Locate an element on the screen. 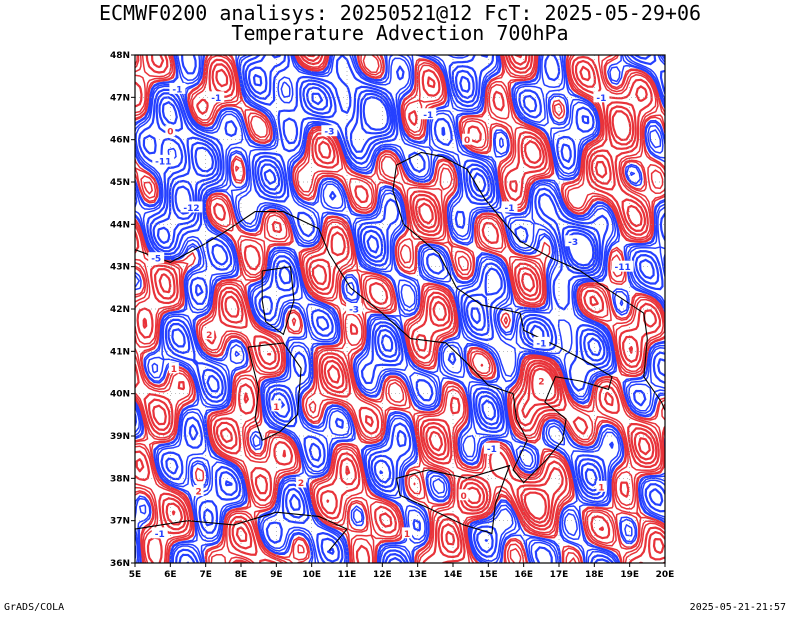  footer-software: GrADS/COLA is located at coordinates (34, 607).